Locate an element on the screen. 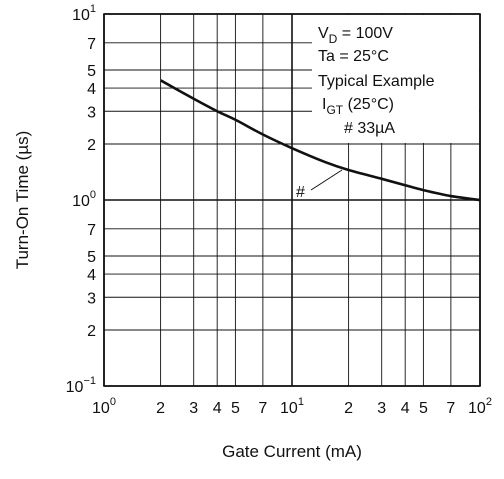 The image size is (504, 479). legend-vd: VD = 100V is located at coordinates (355, 35).